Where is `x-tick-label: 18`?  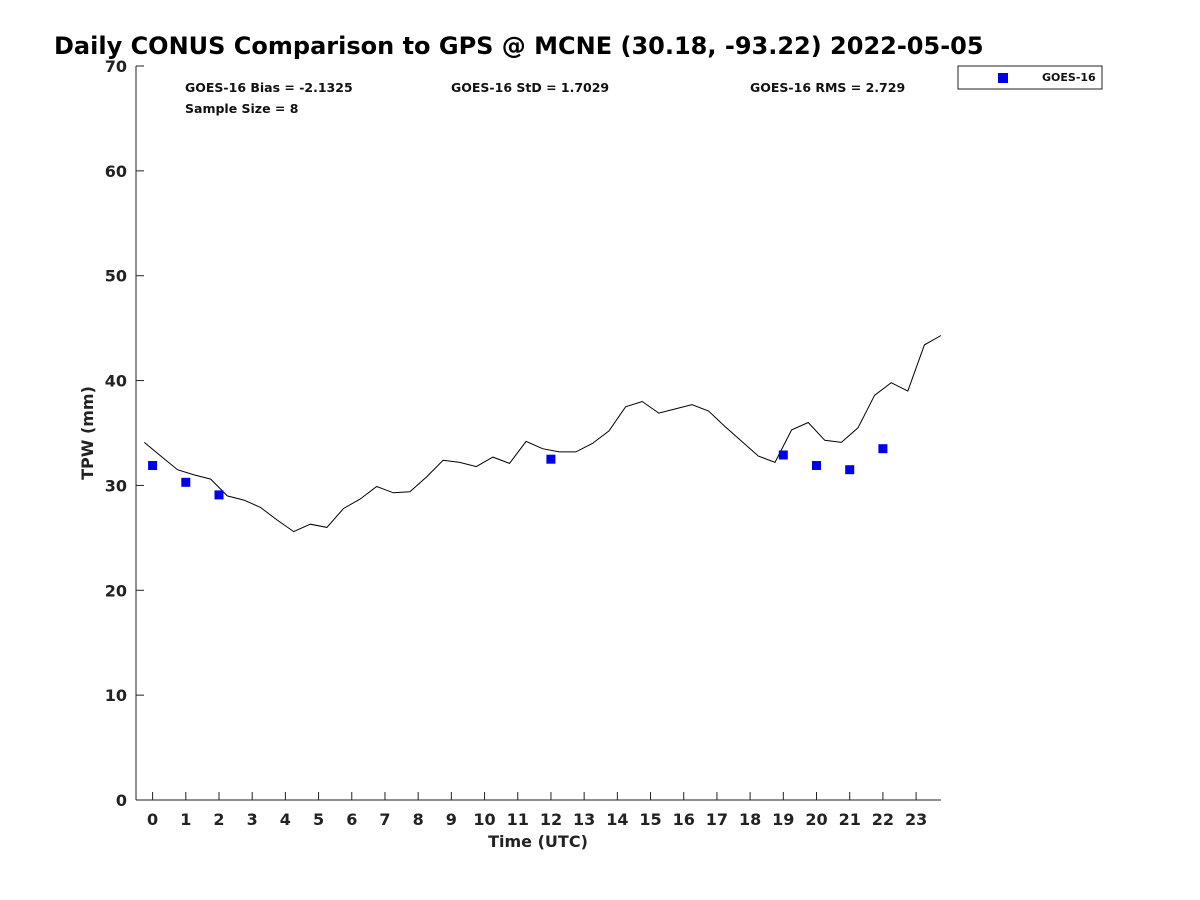 x-tick-label: 18 is located at coordinates (750, 819).